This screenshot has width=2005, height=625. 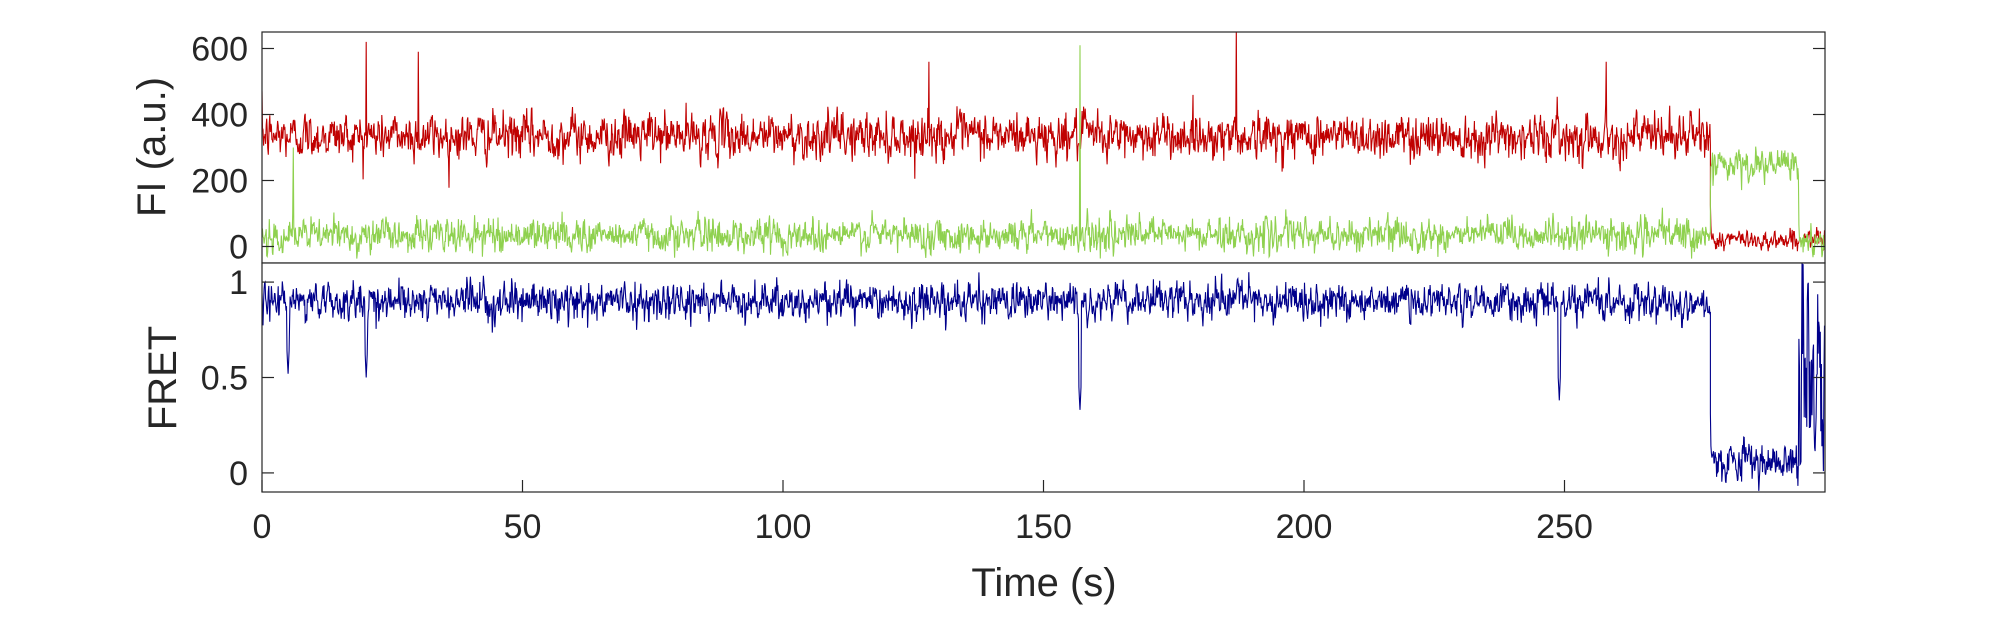 What do you see at coordinates (1304, 527) in the screenshot?
I see `x-tick-label: 200` at bounding box center [1304, 527].